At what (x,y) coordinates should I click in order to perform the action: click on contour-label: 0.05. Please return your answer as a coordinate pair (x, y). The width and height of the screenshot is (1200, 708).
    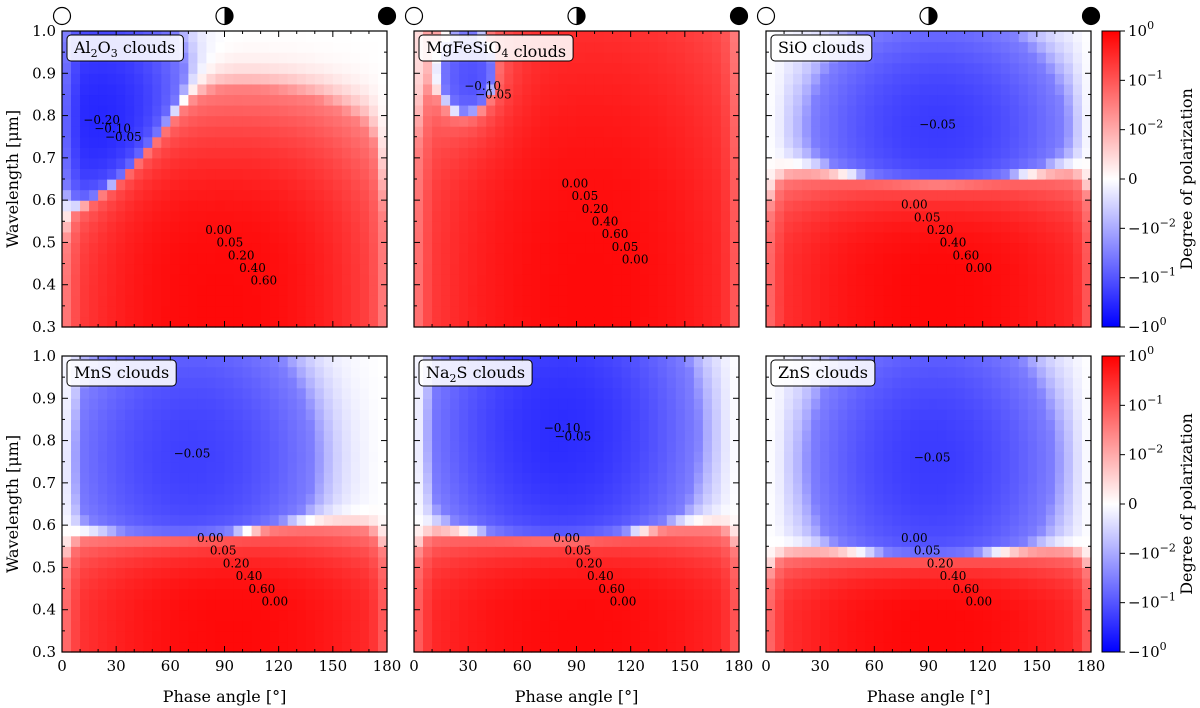
    Looking at the image, I should click on (927, 217).